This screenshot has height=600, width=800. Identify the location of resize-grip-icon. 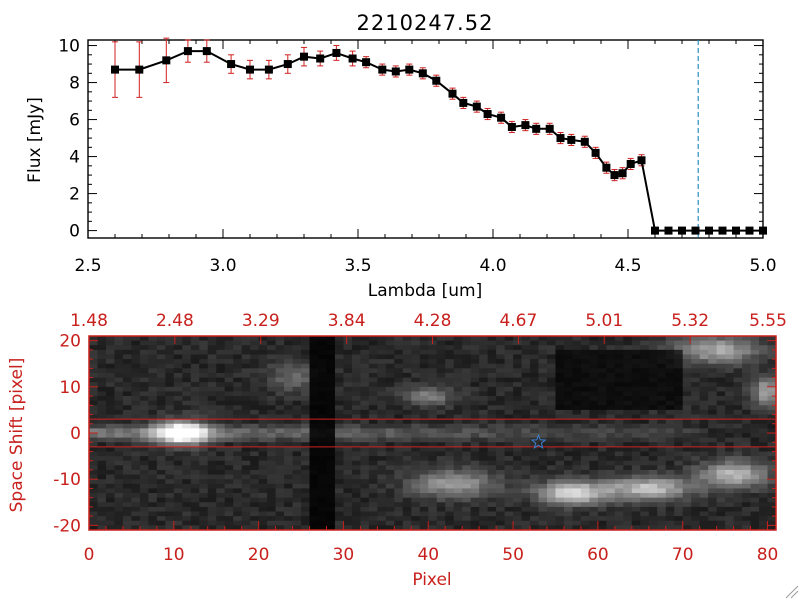
(792, 592).